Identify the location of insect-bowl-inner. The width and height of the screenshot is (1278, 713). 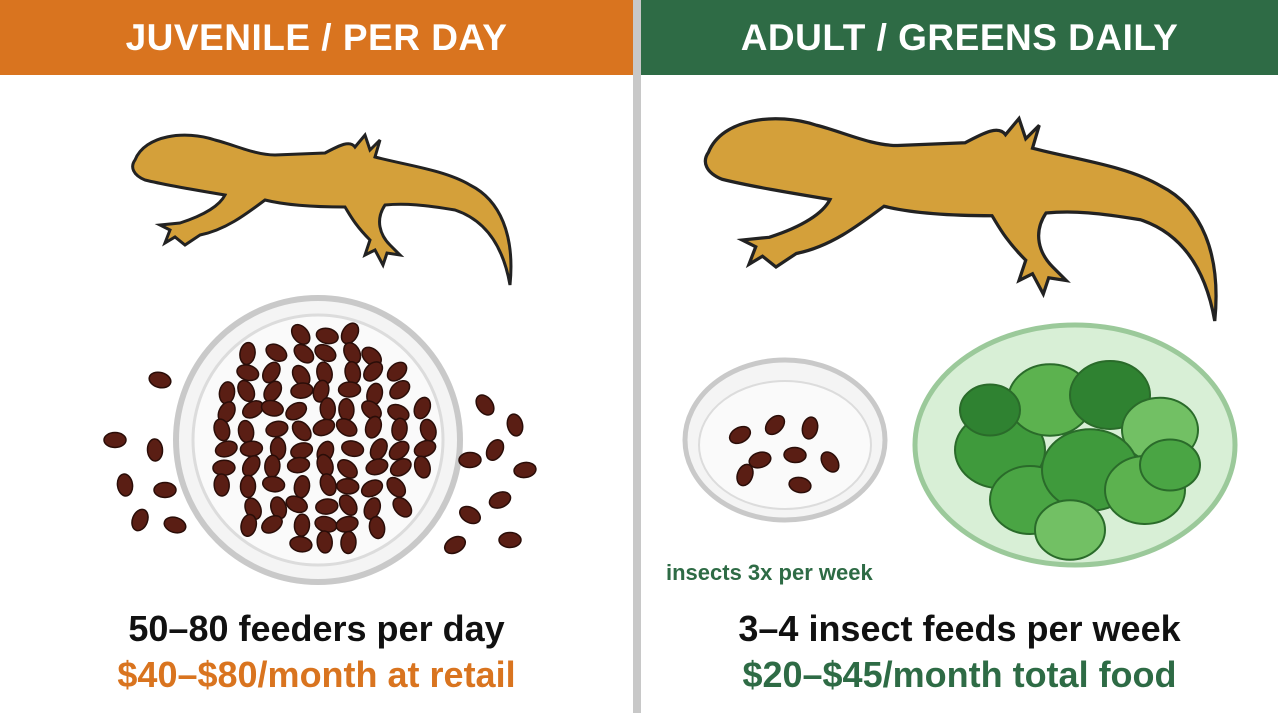
(785, 445).